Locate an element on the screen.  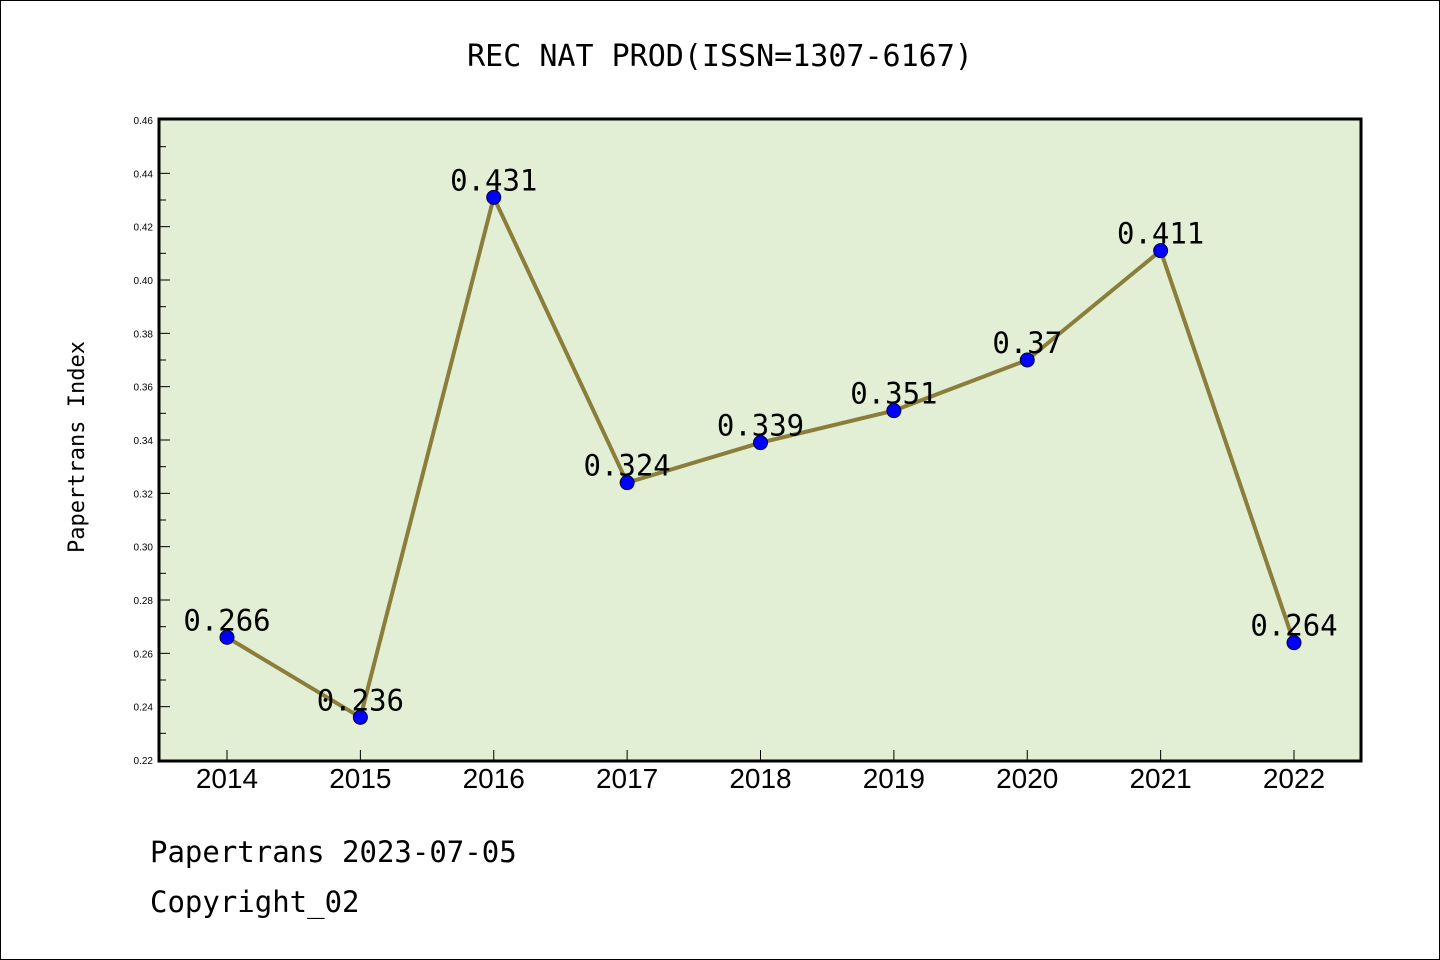
data-label: 0.324 is located at coordinates (626, 466).